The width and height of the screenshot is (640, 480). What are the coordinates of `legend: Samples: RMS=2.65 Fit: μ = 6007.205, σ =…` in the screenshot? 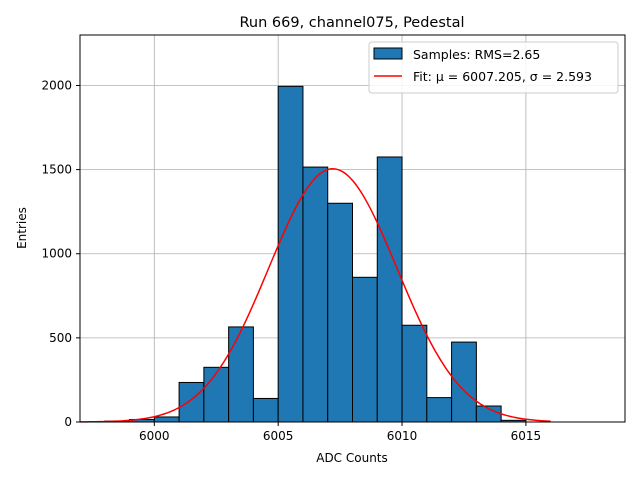 It's located at (493, 67).